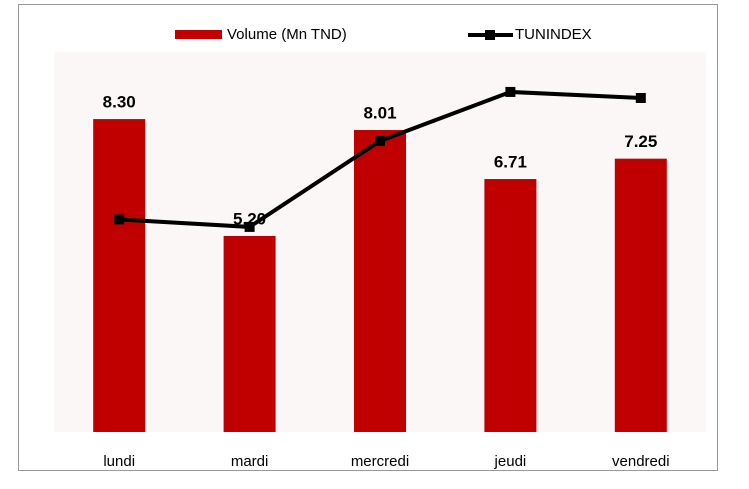  Describe the element at coordinates (380, 461) in the screenshot. I see `x-tick-label: mercredi` at that location.